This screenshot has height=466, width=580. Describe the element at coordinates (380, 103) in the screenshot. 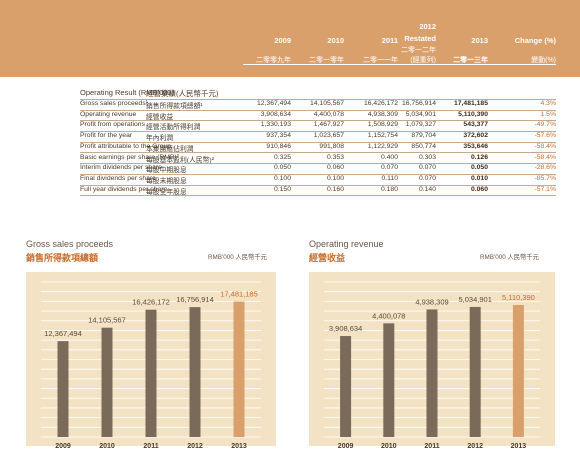

I see `row-value: 16,426,172` at that location.